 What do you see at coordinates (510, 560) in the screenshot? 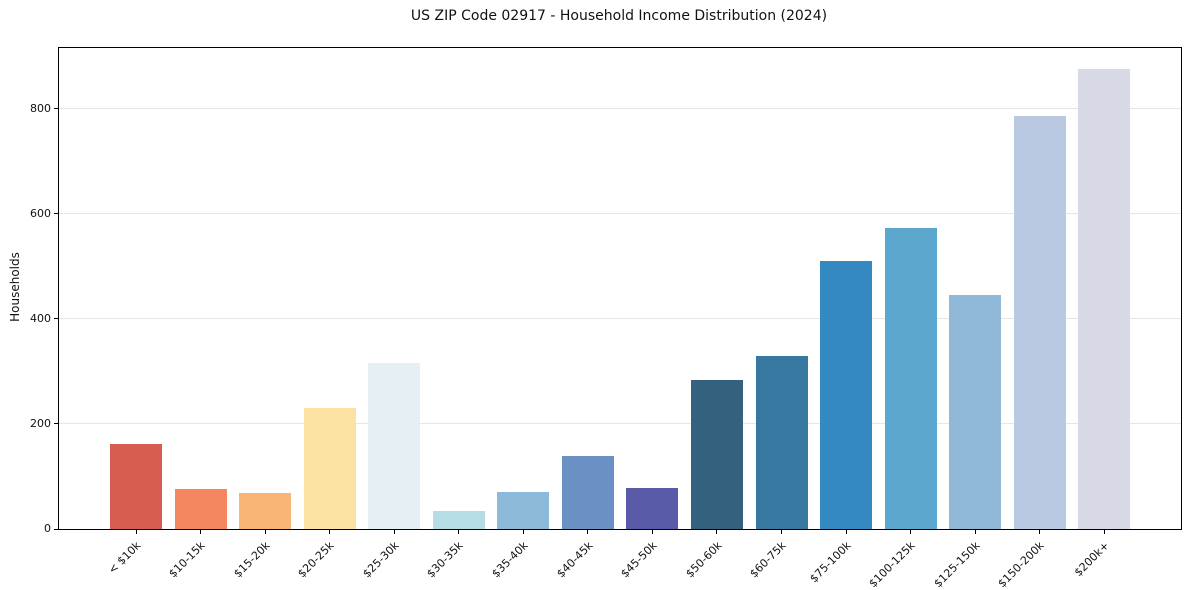
I see `x-tick-label: $35-40k` at bounding box center [510, 560].